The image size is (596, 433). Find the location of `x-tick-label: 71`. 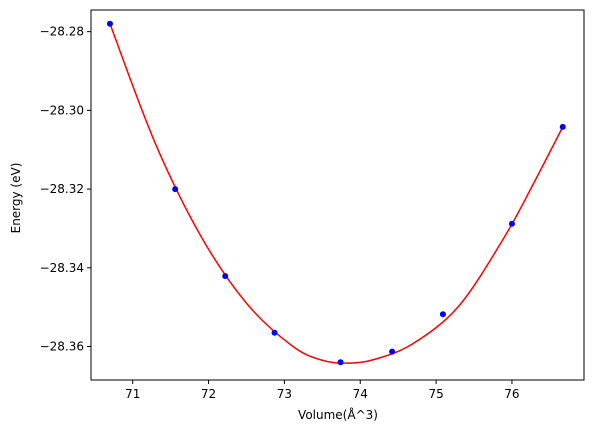

x-tick-label: 71 is located at coordinates (132, 394).